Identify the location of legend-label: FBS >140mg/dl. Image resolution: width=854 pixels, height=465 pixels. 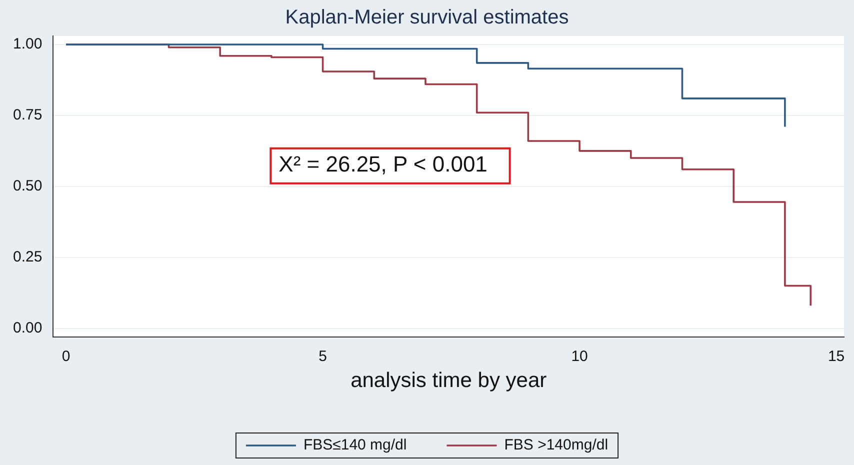
(556, 445).